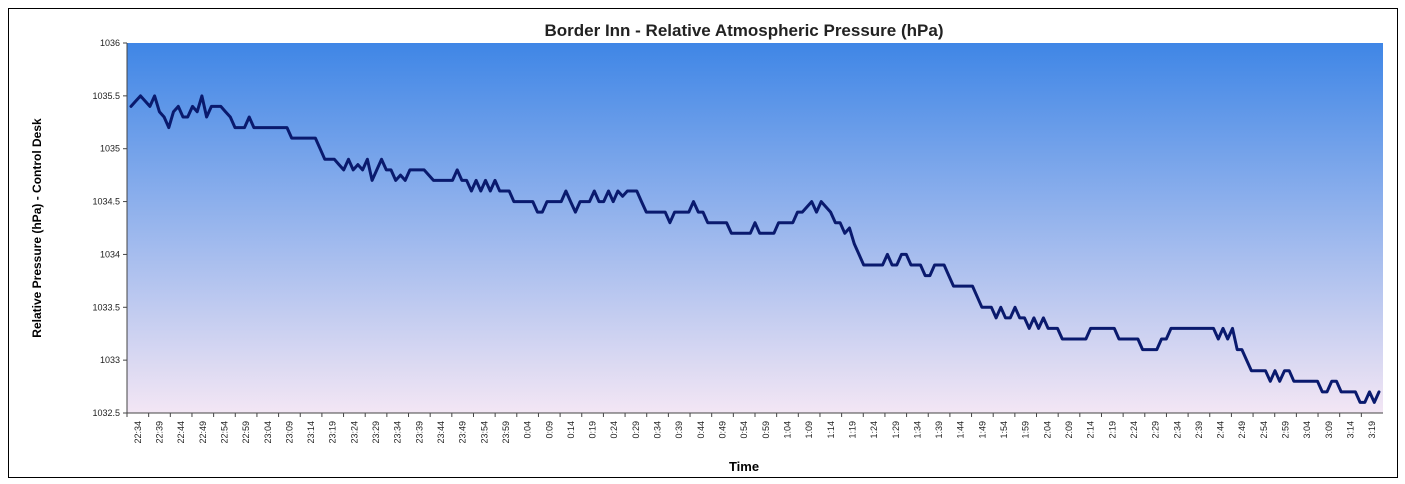 Image resolution: width=1405 pixels, height=484 pixels. Describe the element at coordinates (1047, 430) in the screenshot. I see `x-tick-label: 2:04` at that location.